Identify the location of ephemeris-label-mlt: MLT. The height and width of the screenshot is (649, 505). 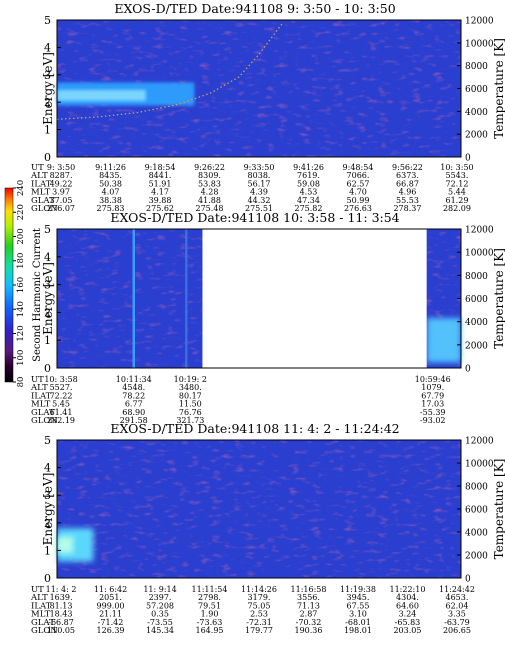
(41, 193).